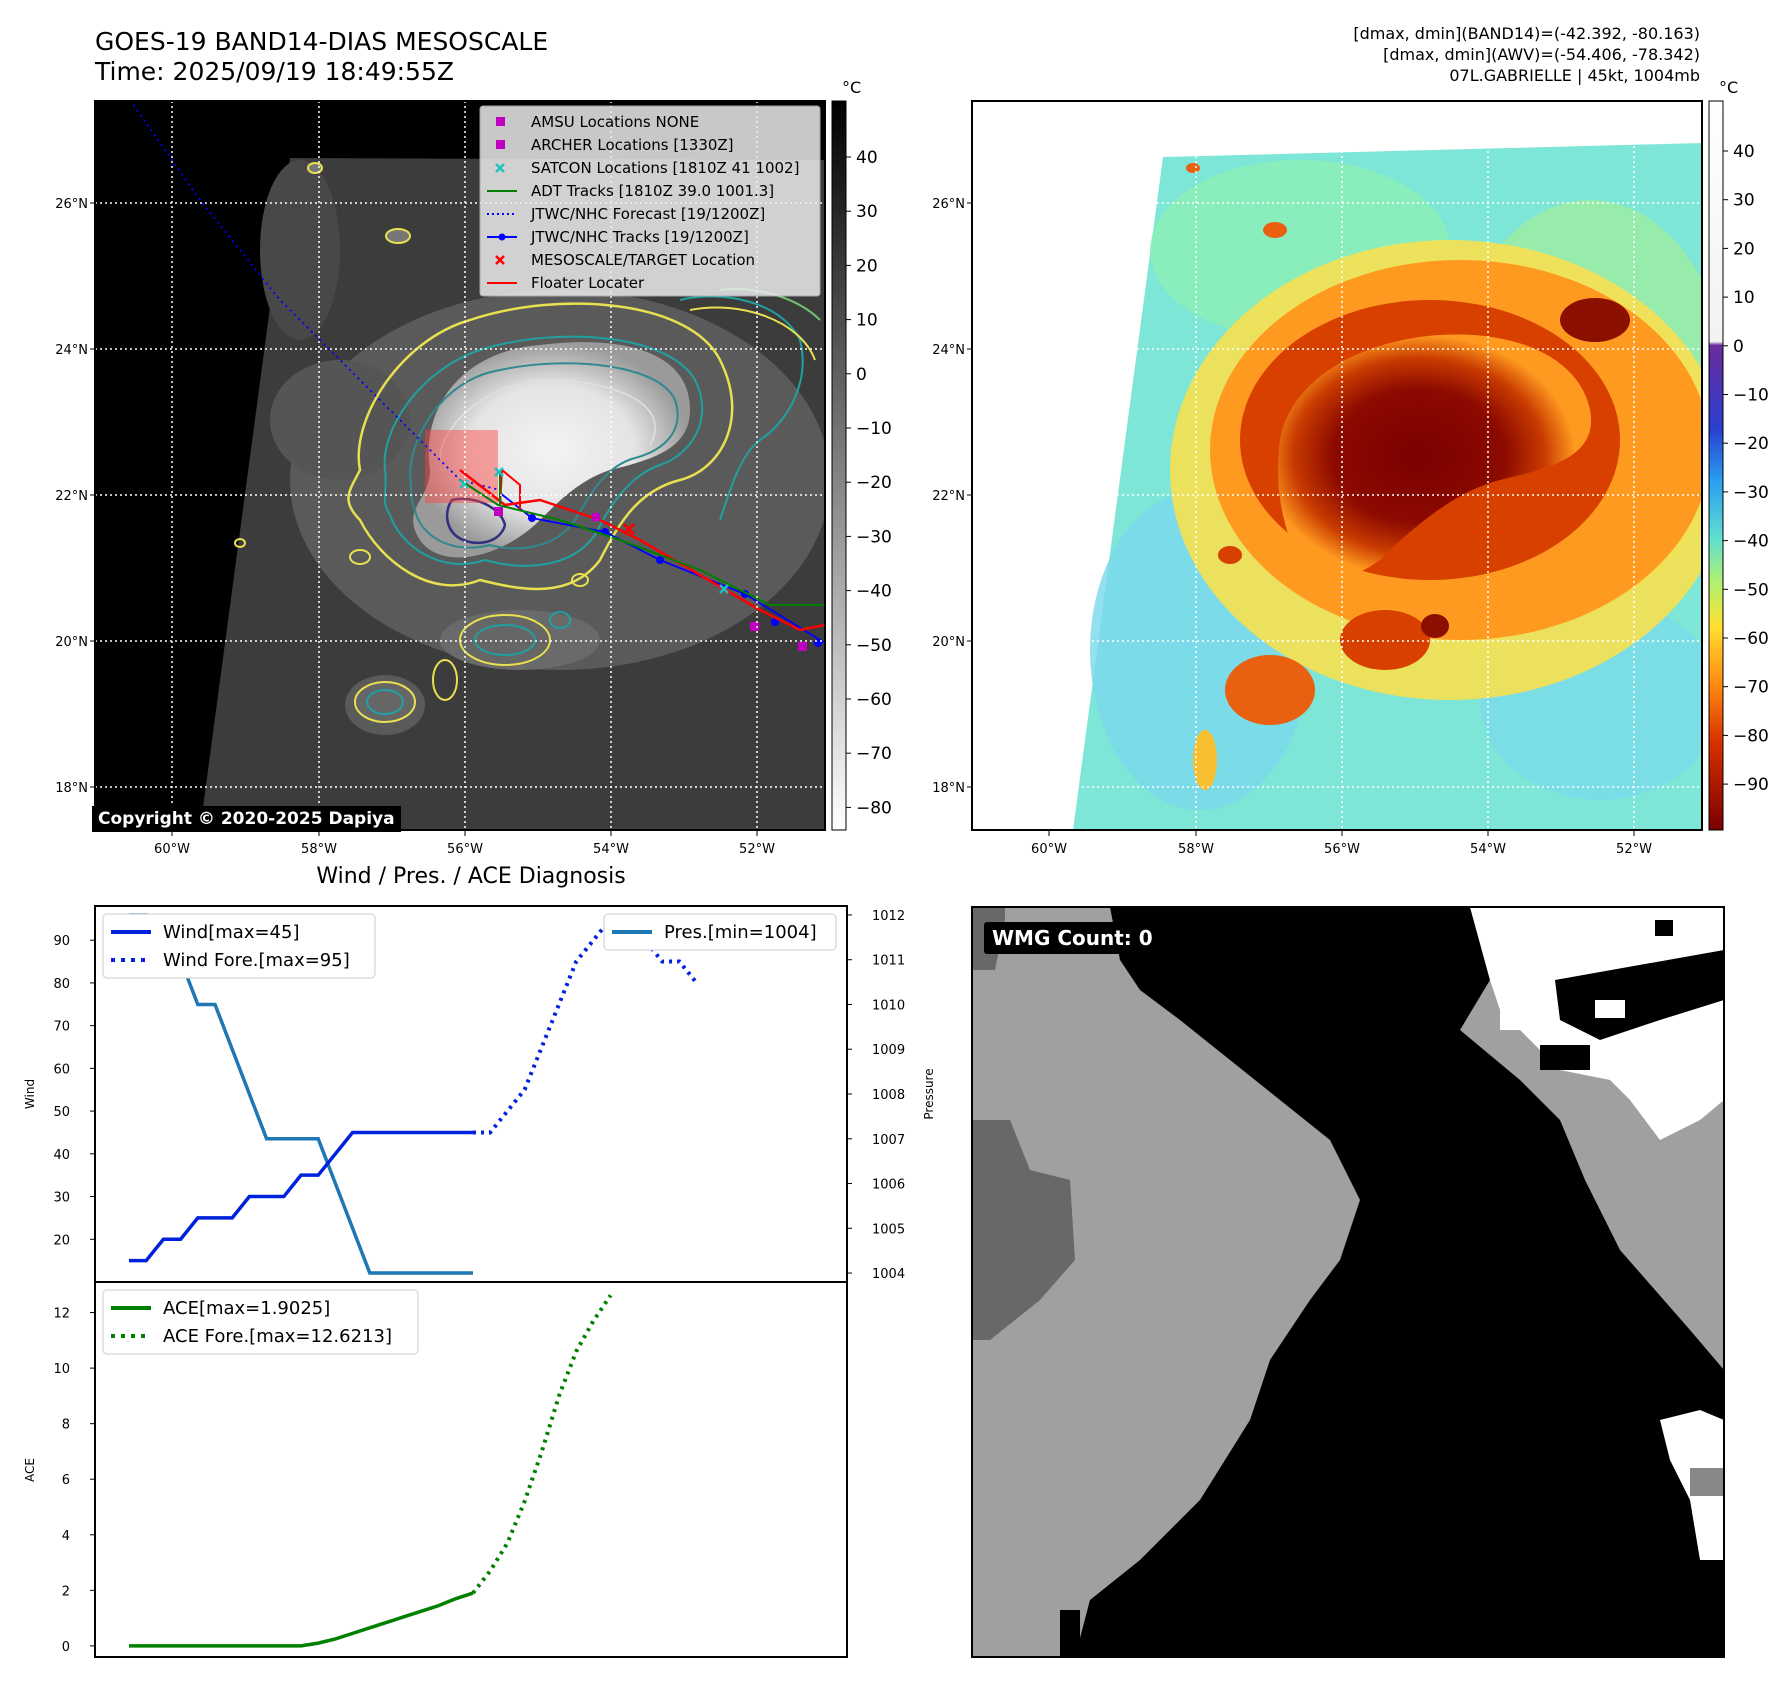 Image resolution: width=1788 pixels, height=1690 pixels. What do you see at coordinates (588, 283) in the screenshot?
I see `legend-label: Floater Locater` at bounding box center [588, 283].